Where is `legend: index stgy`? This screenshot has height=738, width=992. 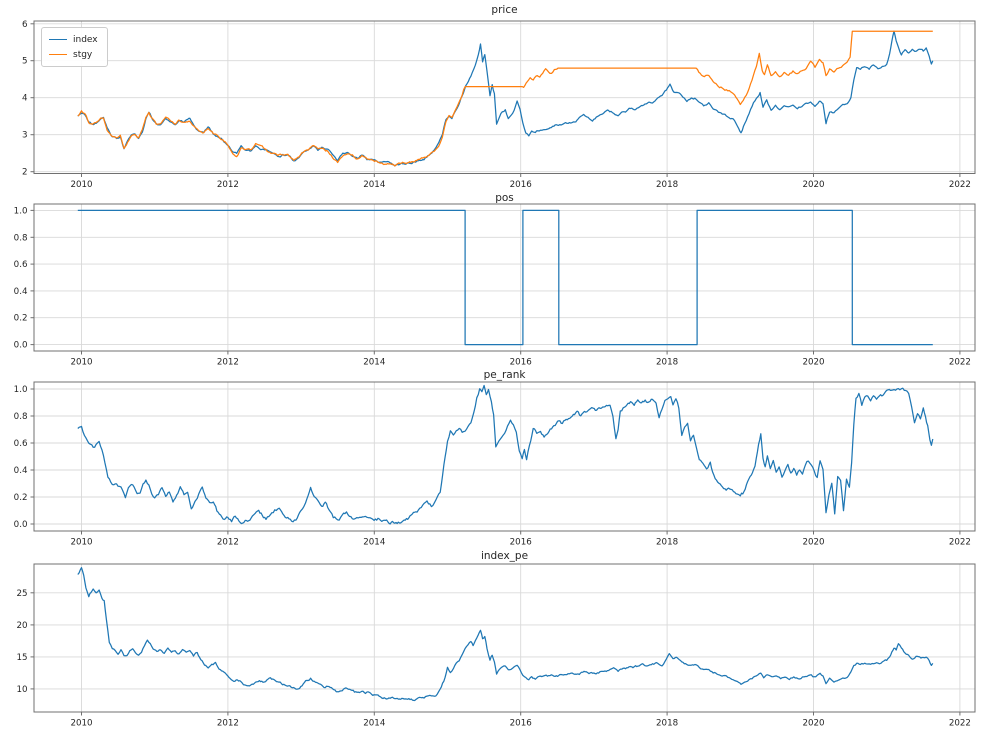
legend: index stgy is located at coordinates (74, 47).